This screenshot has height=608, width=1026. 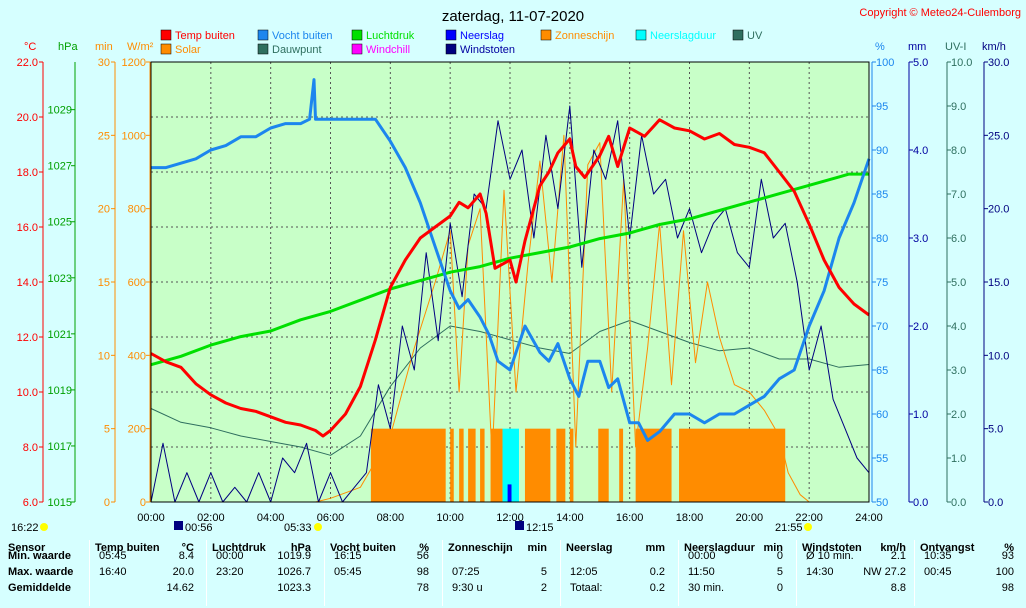 What do you see at coordinates (995, 503) in the screenshot?
I see `axis-label-wind: 0.0` at bounding box center [995, 503].